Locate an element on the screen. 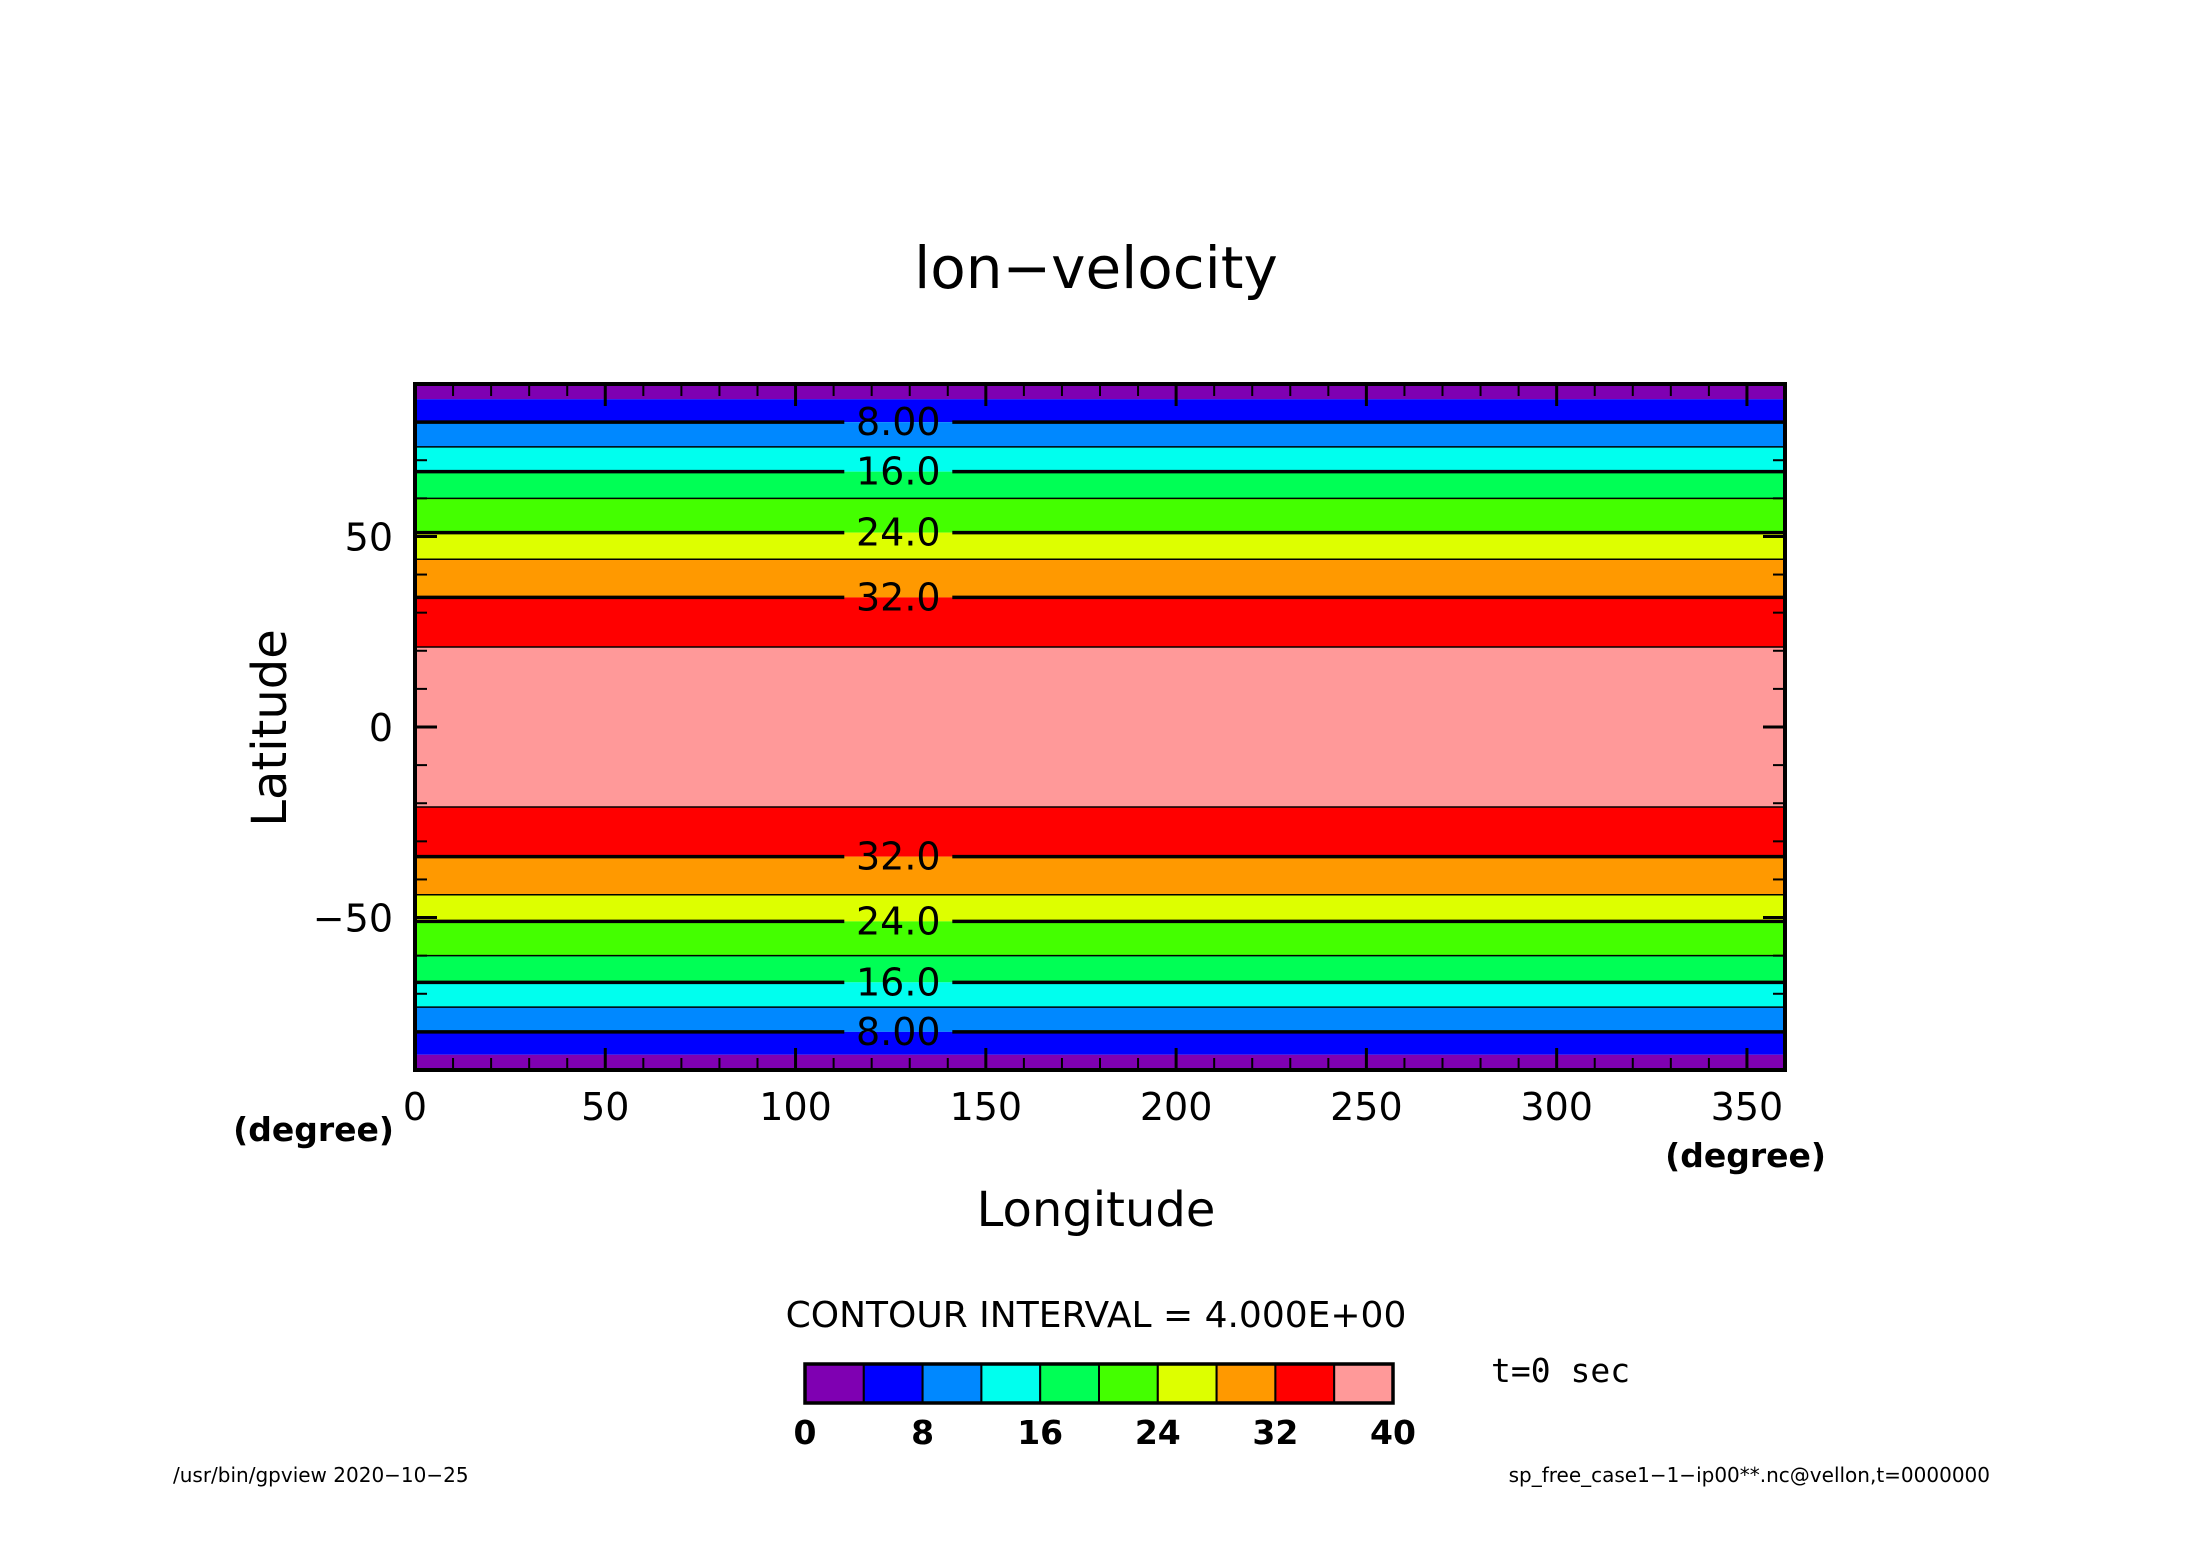 The image size is (2188, 1546). x-tick-label: 200 is located at coordinates (1176, 1107).